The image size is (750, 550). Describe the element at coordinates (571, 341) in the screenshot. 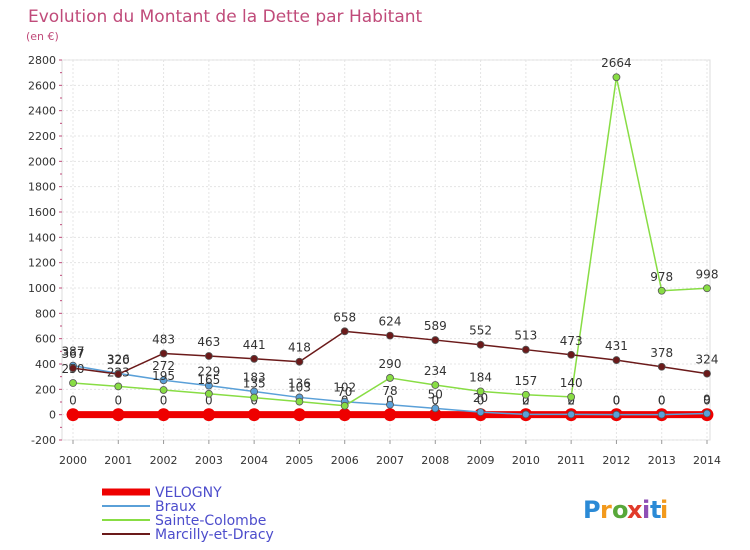

I see `data-label: 473` at that location.